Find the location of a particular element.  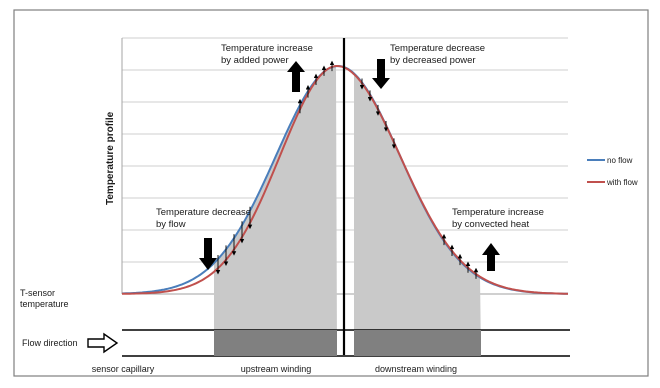

big-up-arrow-upstream is located at coordinates (296, 76).